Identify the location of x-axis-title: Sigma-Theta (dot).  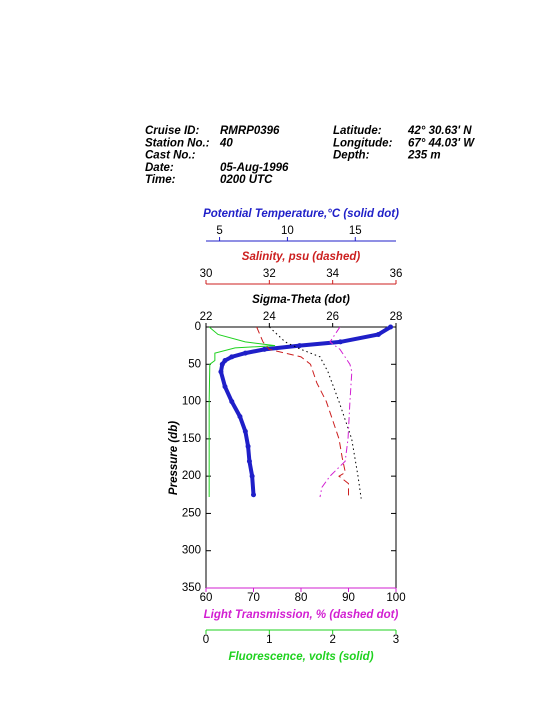
(301, 300).